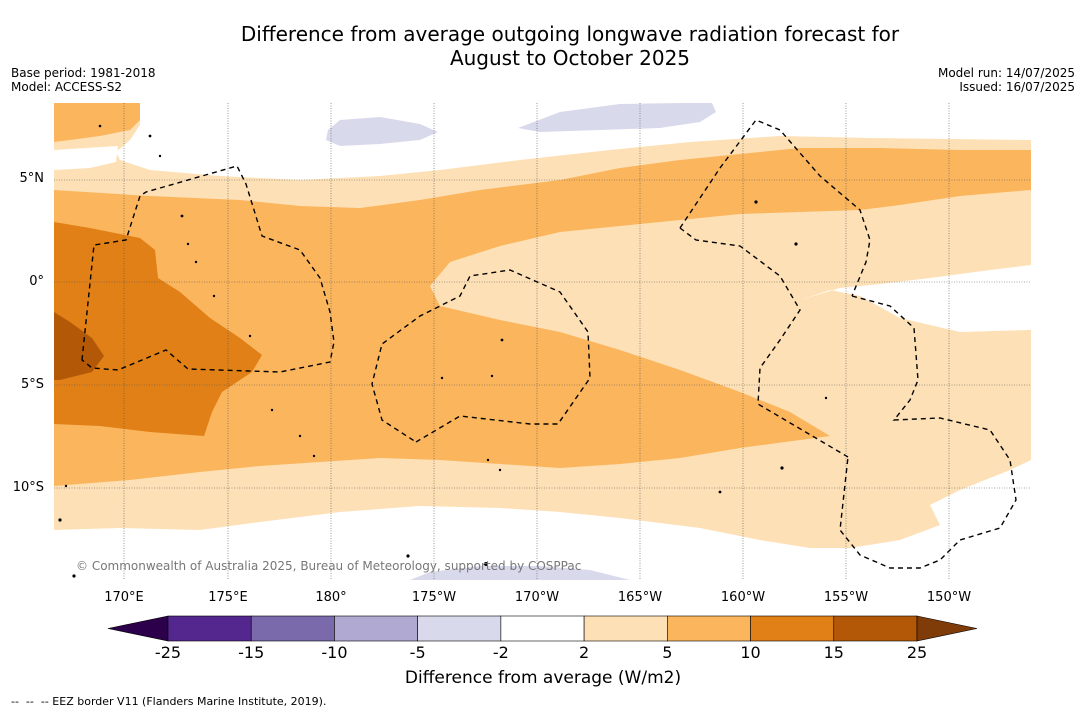  I want to click on colorbar-tick-label: 5, so click(667, 652).